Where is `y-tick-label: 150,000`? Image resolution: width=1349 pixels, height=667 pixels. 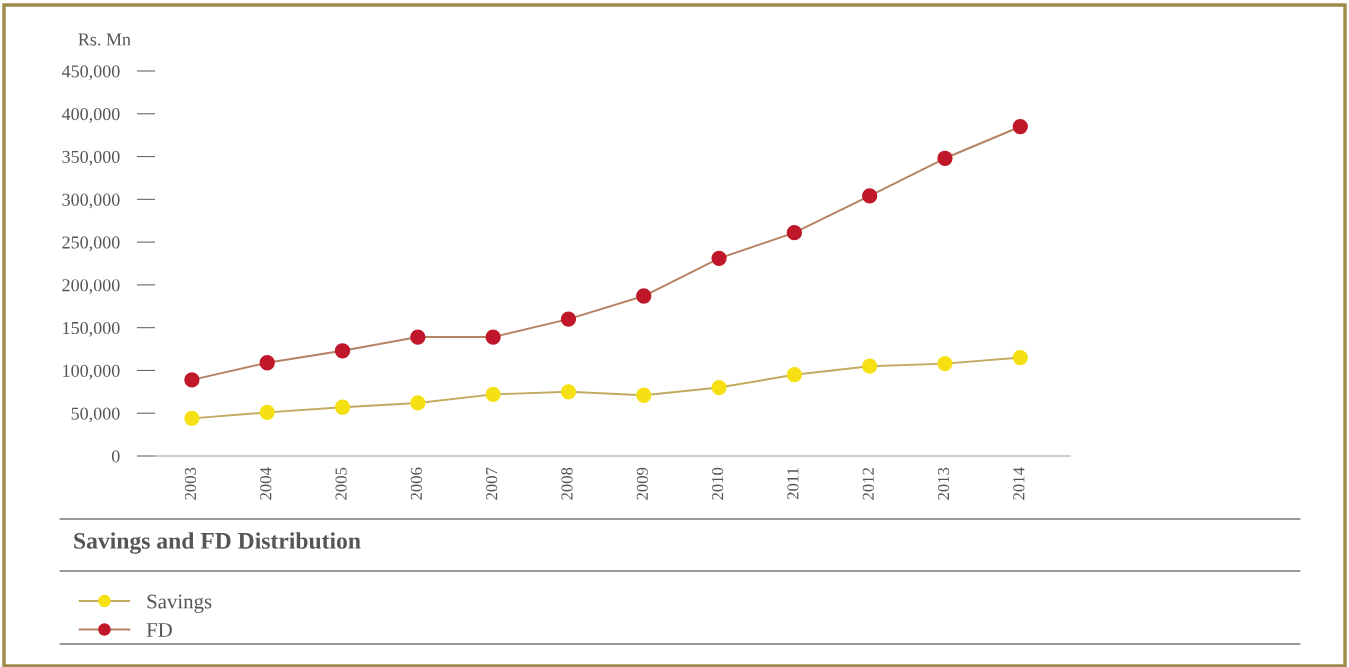 y-tick-label: 150,000 is located at coordinates (91, 329).